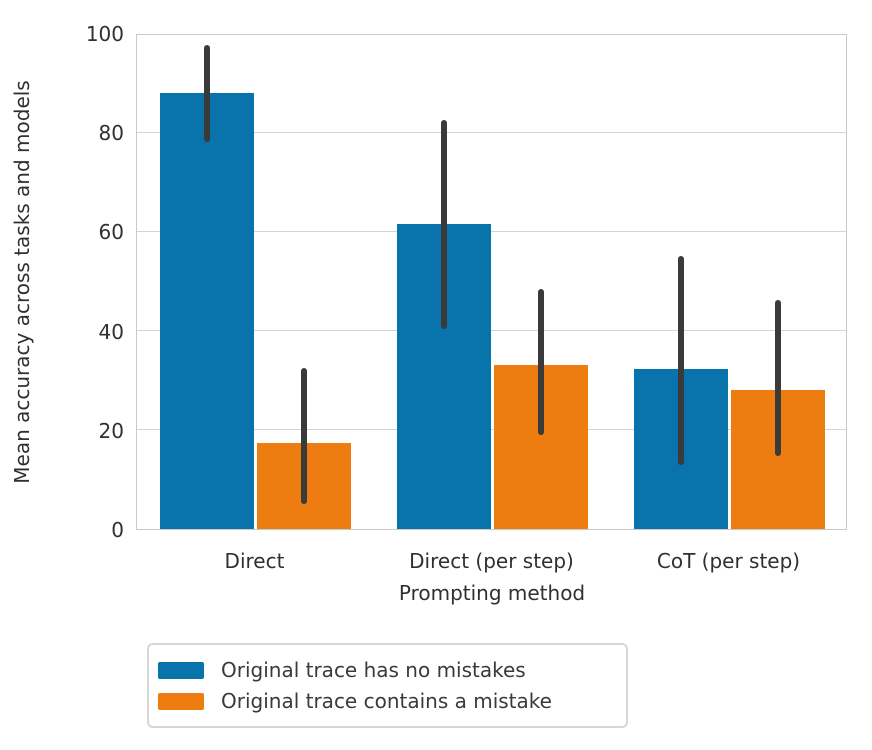 The image size is (872, 750). What do you see at coordinates (111, 430) in the screenshot?
I see `y-tick-label-20: 20` at bounding box center [111, 430].